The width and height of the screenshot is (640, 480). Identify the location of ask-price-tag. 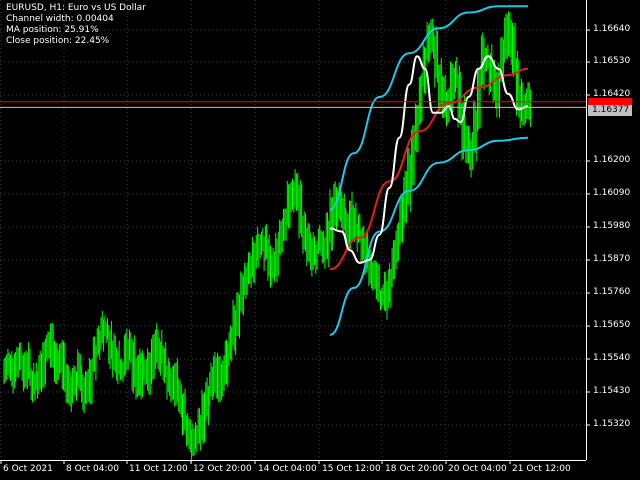
(610, 103).